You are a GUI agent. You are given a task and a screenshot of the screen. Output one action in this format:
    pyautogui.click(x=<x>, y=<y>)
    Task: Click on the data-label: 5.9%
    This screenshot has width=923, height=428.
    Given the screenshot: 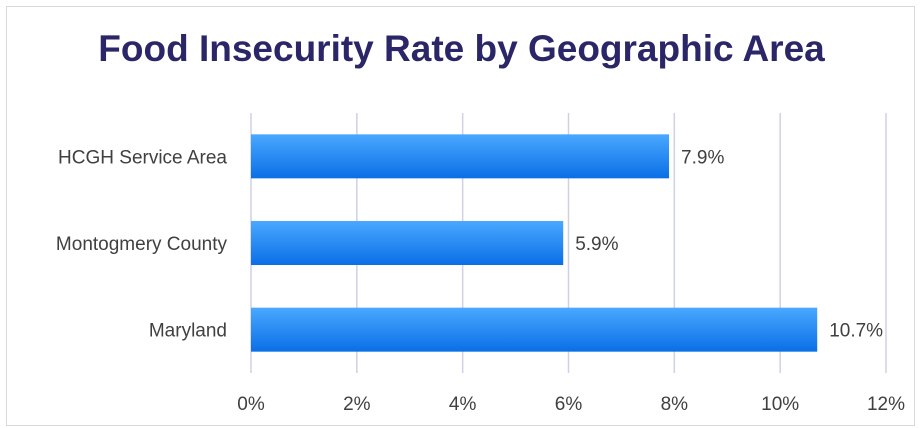 What is the action you would take?
    pyautogui.click(x=596, y=244)
    